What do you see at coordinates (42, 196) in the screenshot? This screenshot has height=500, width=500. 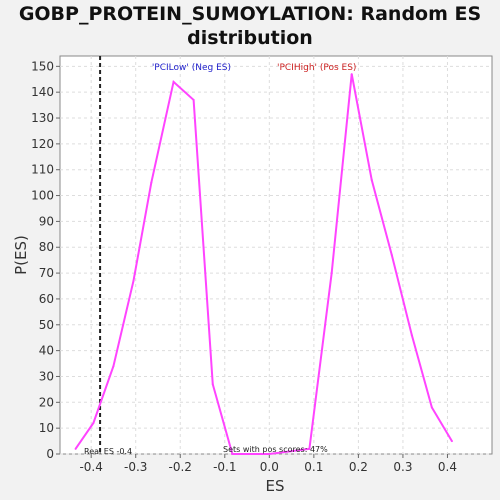 I see `y-tick-label: 100` at bounding box center [42, 196].